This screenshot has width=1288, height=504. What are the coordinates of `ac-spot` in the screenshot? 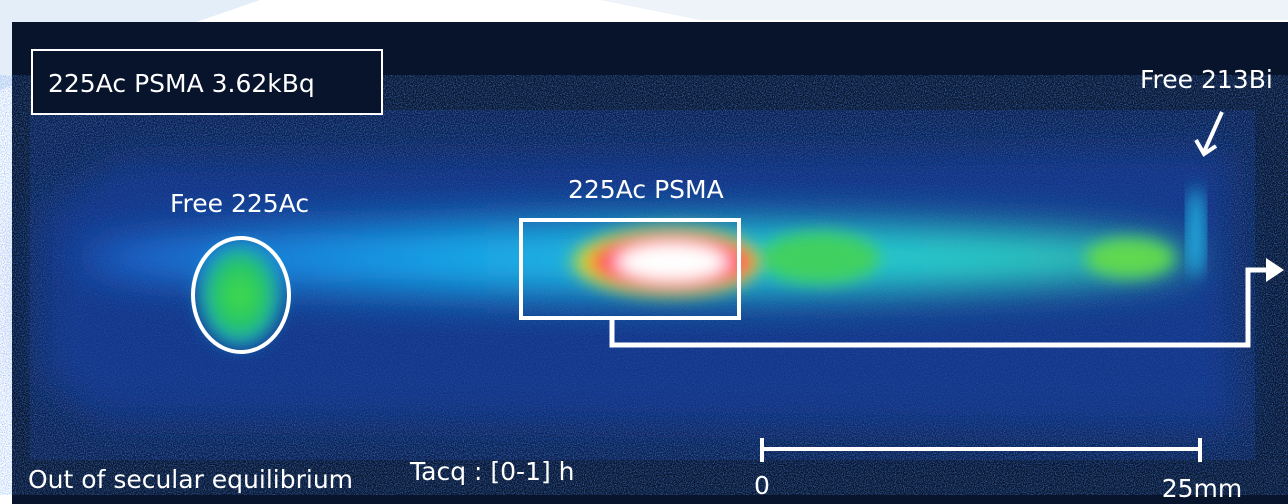 It's located at (240, 295).